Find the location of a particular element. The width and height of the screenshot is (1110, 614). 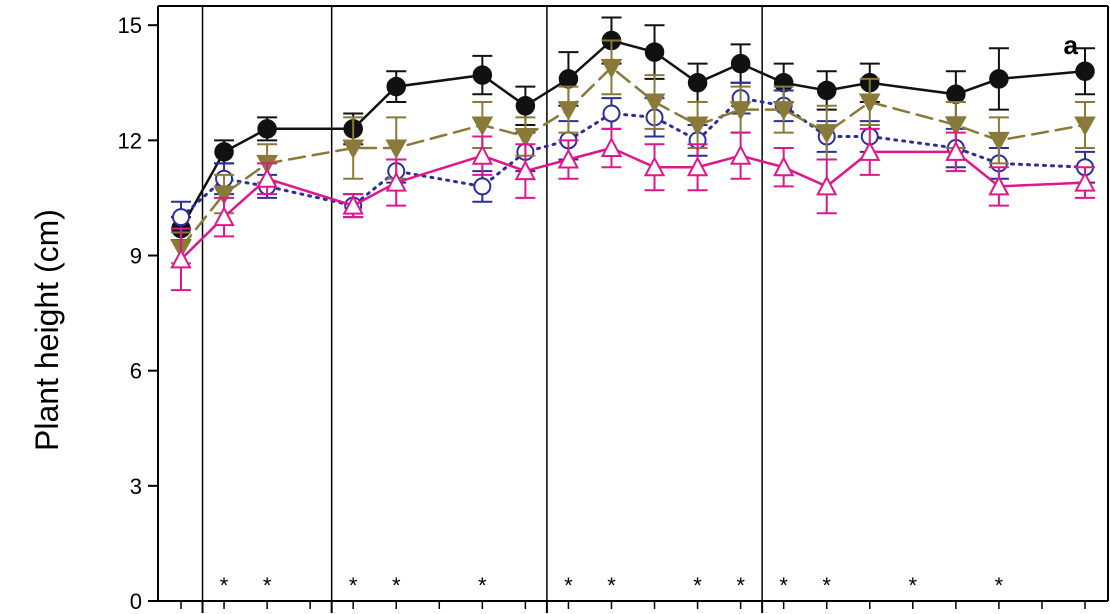

significance-star-8: * is located at coordinates (740, 585).